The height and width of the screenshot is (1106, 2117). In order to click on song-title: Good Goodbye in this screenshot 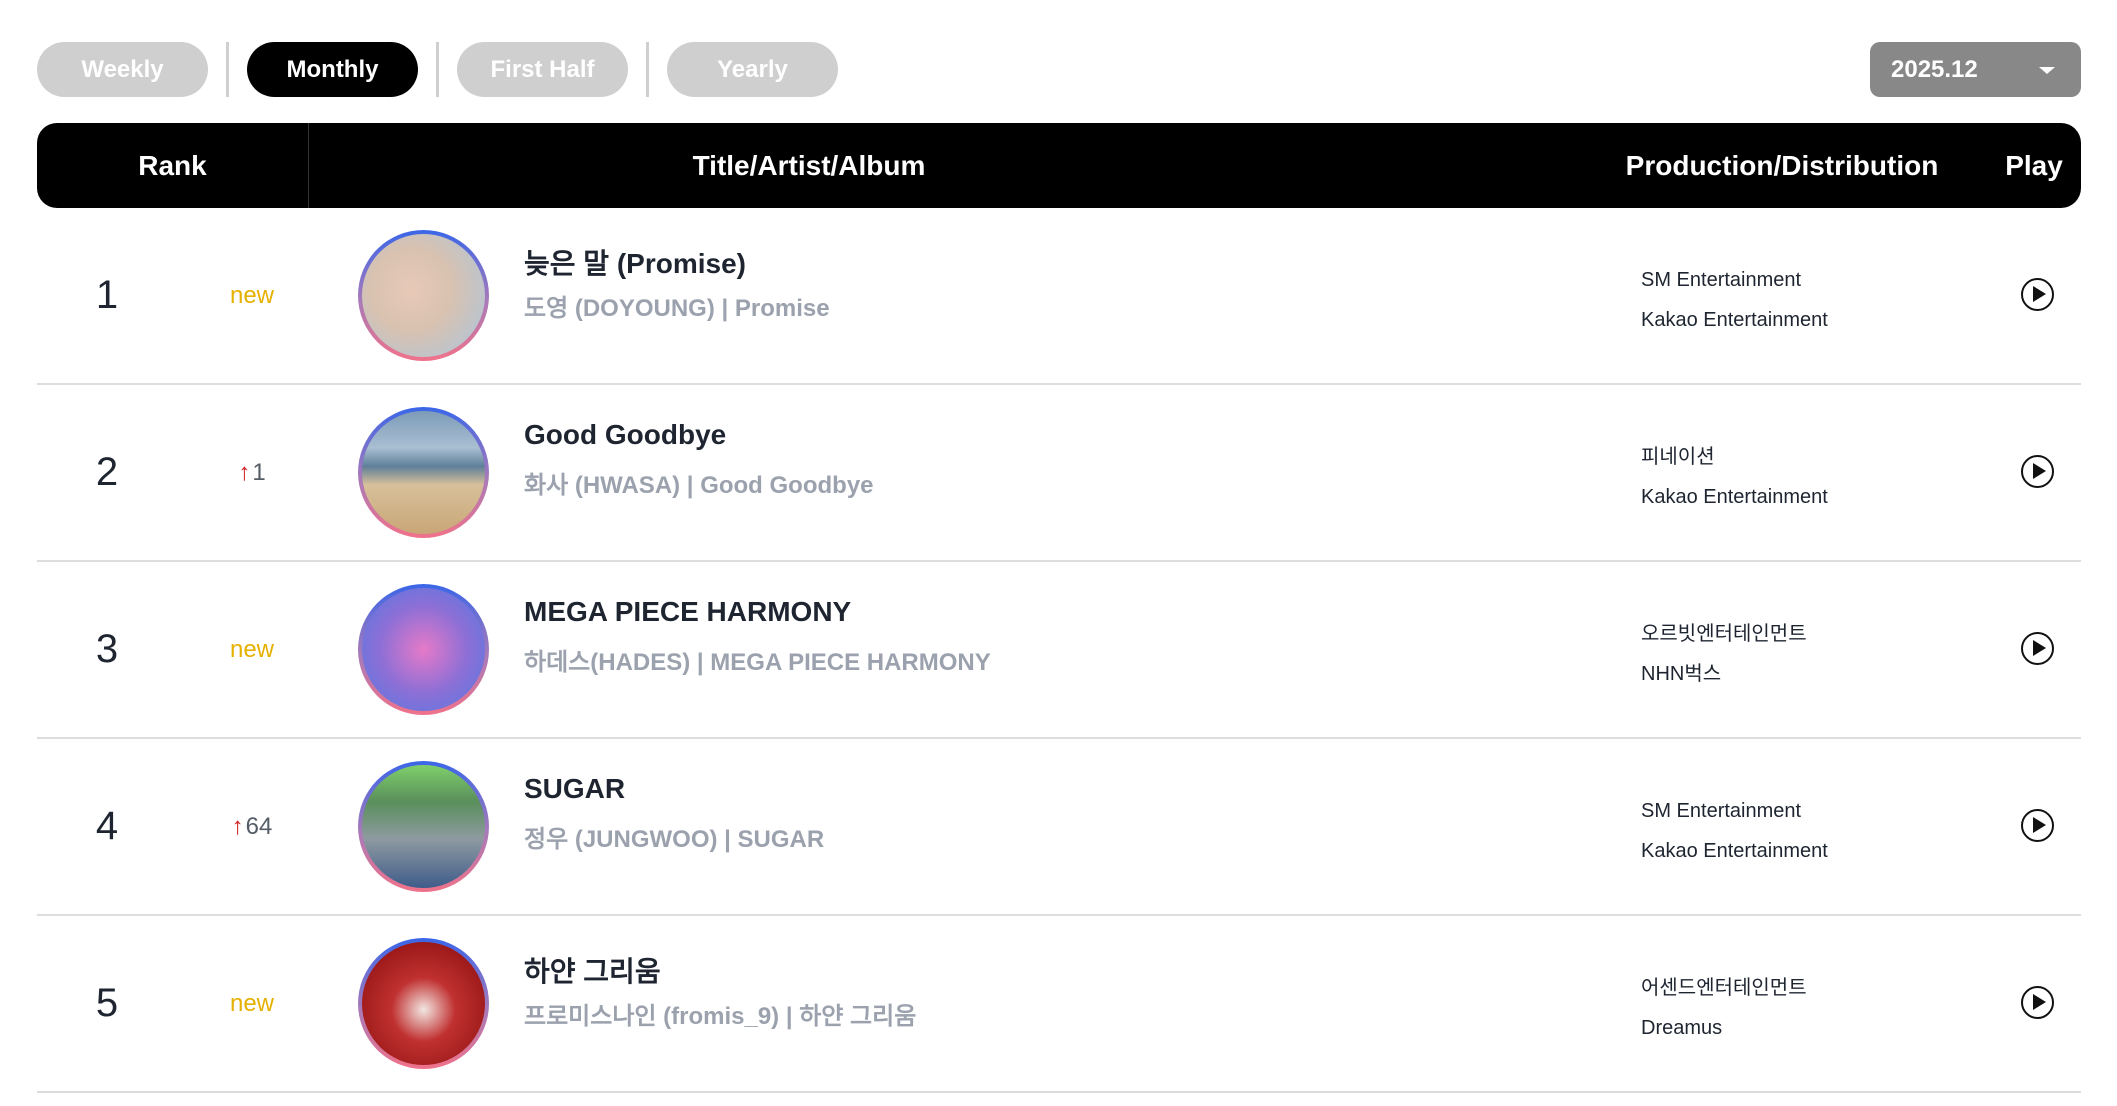, I will do `click(625, 434)`.